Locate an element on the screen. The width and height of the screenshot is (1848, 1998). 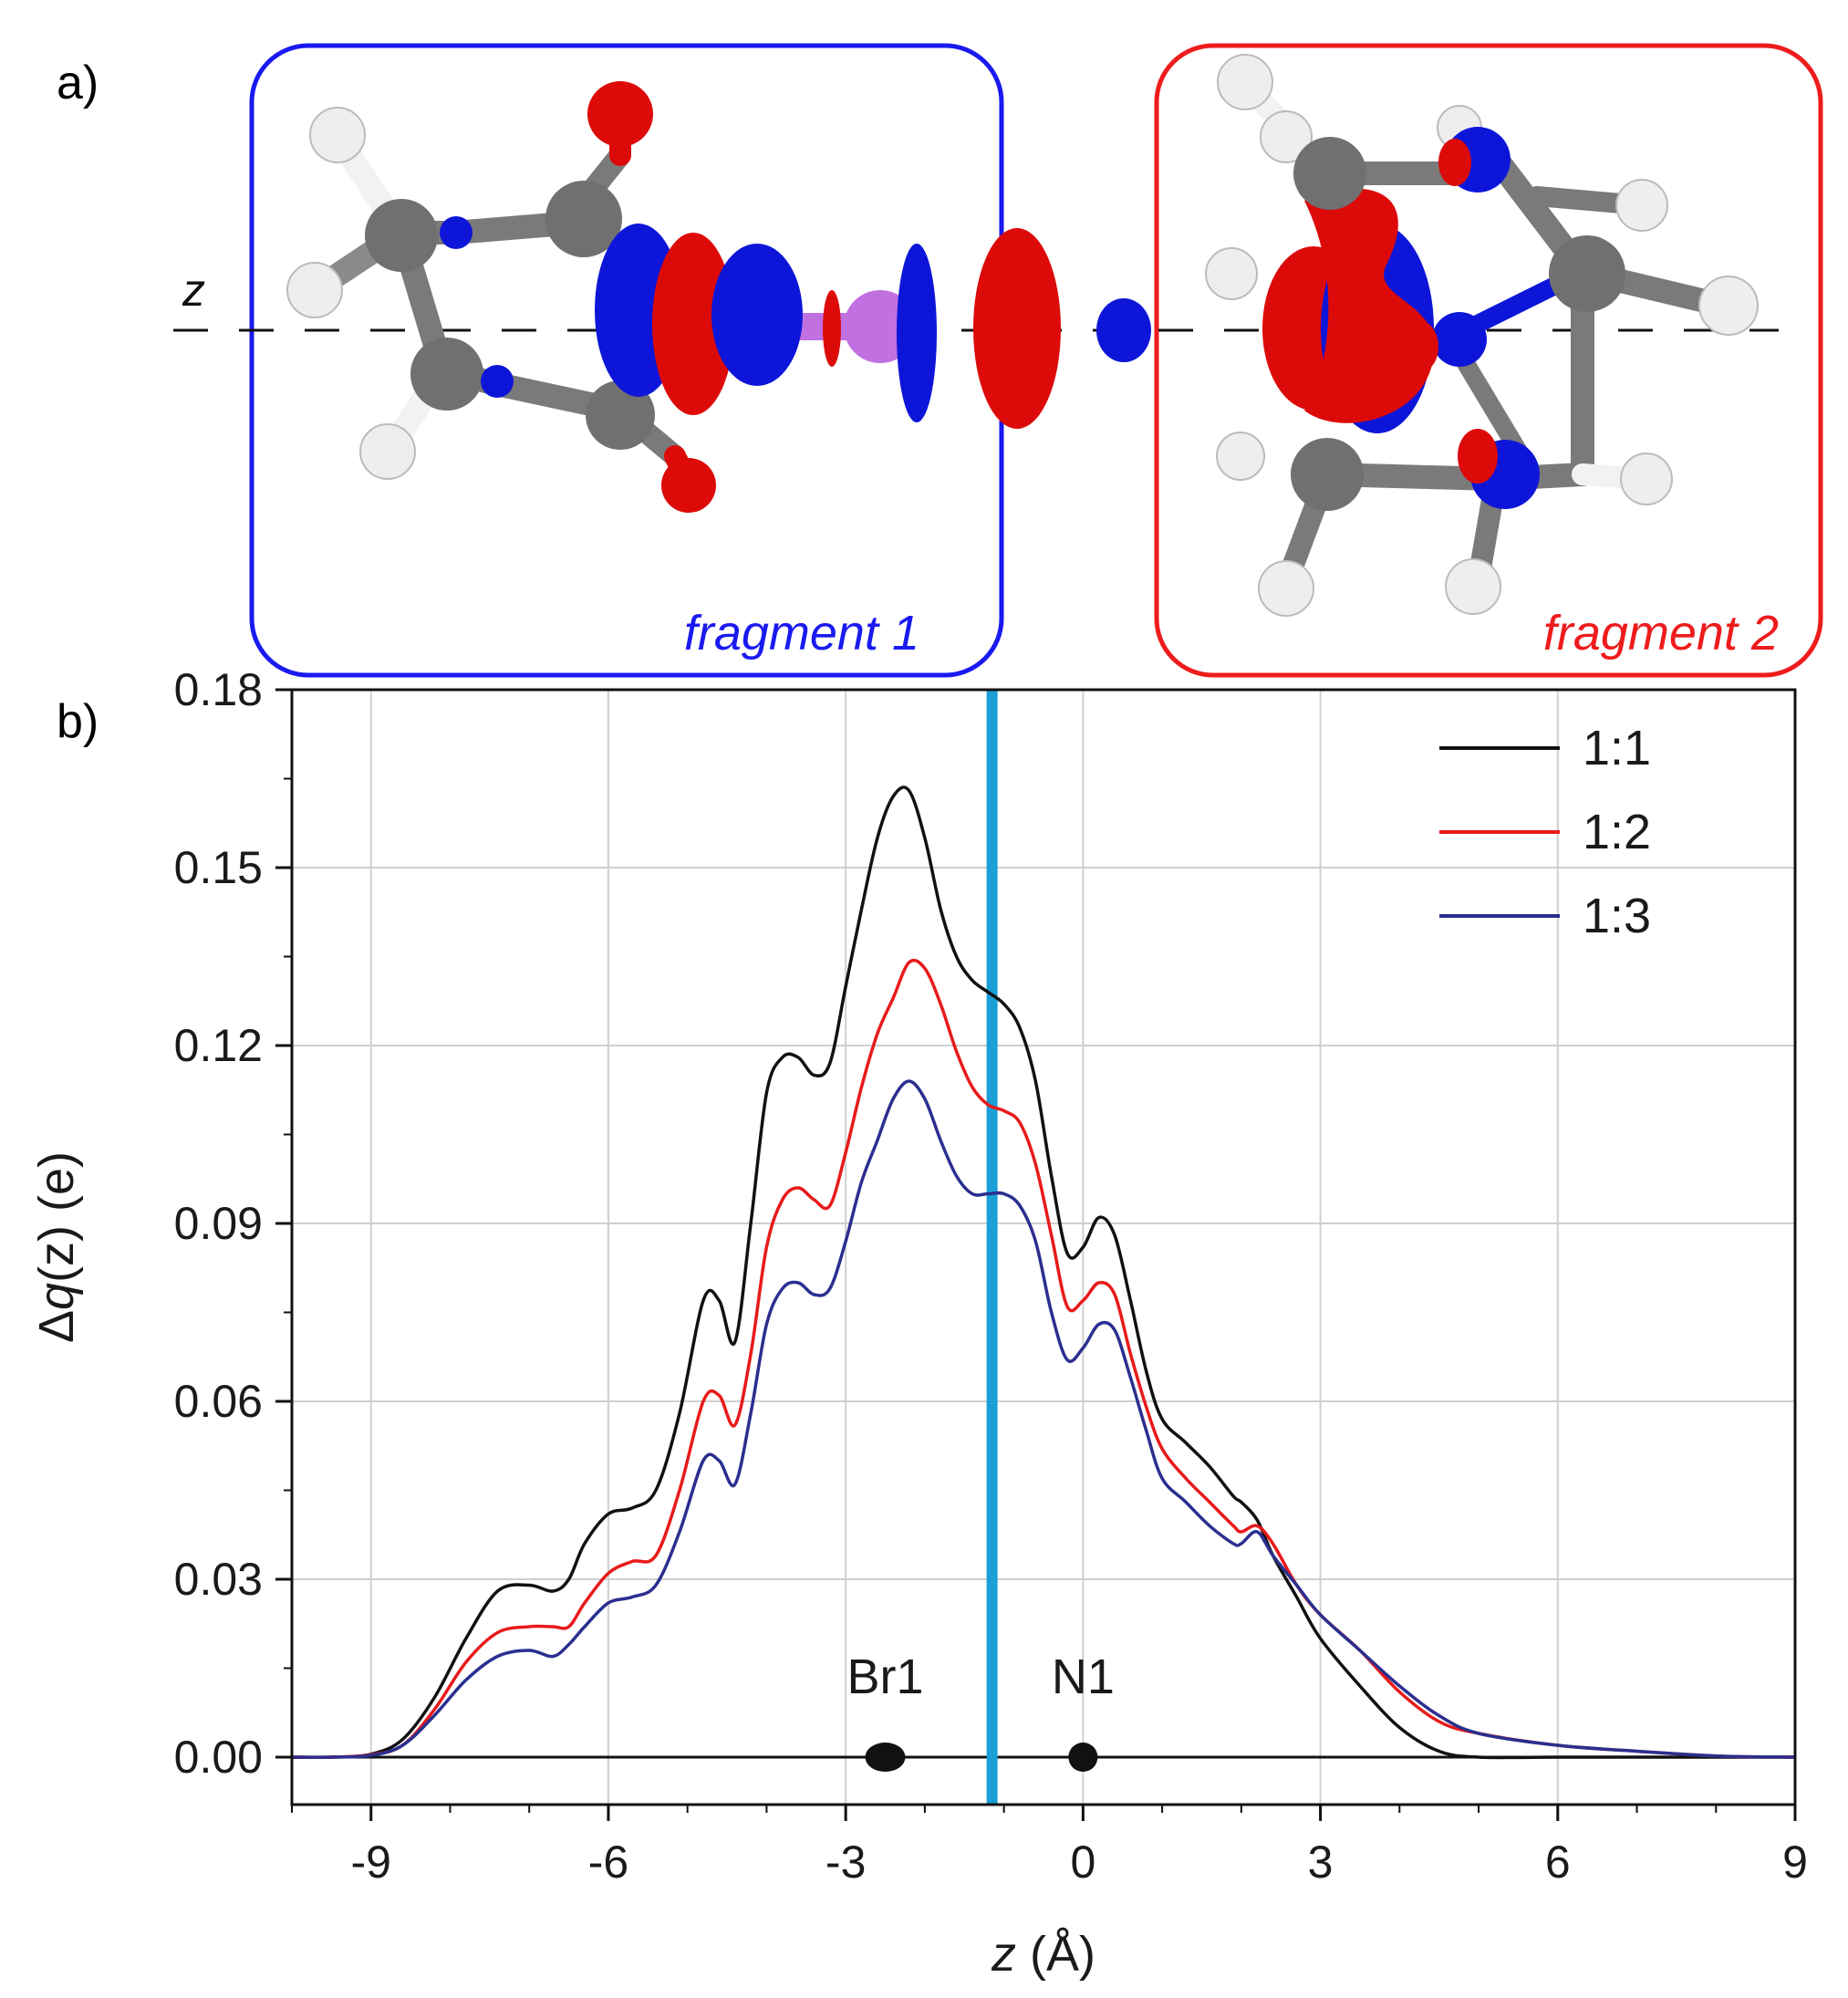
x-axis-title-var: z is located at coordinates (1003, 1954).